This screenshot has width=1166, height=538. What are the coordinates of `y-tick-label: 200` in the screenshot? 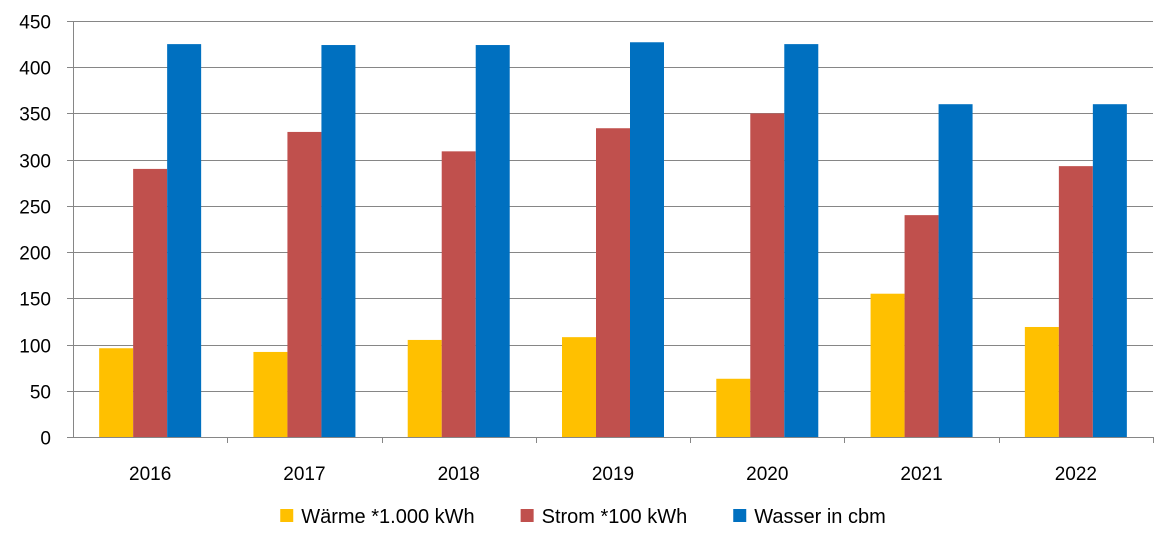 It's located at (35, 254).